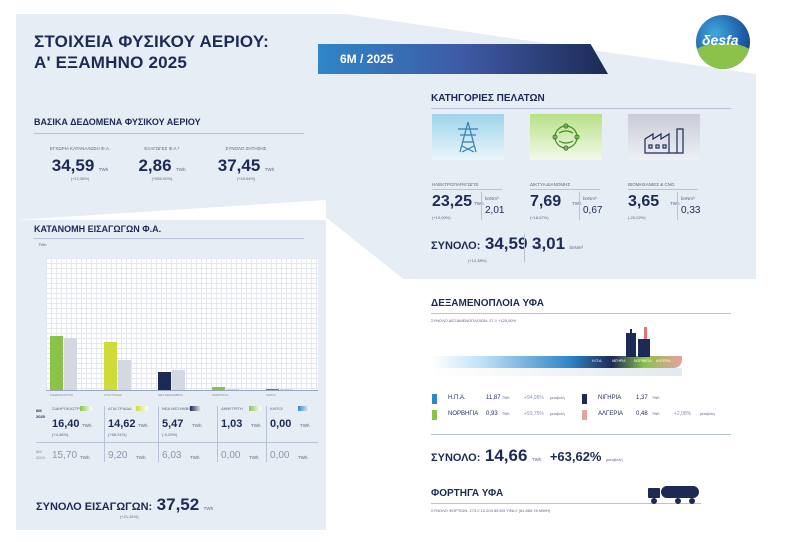 The width and height of the screenshot is (806, 542). What do you see at coordinates (637, 217) in the screenshot?
I see `customer-change: (-20,02%)` at bounding box center [637, 217].